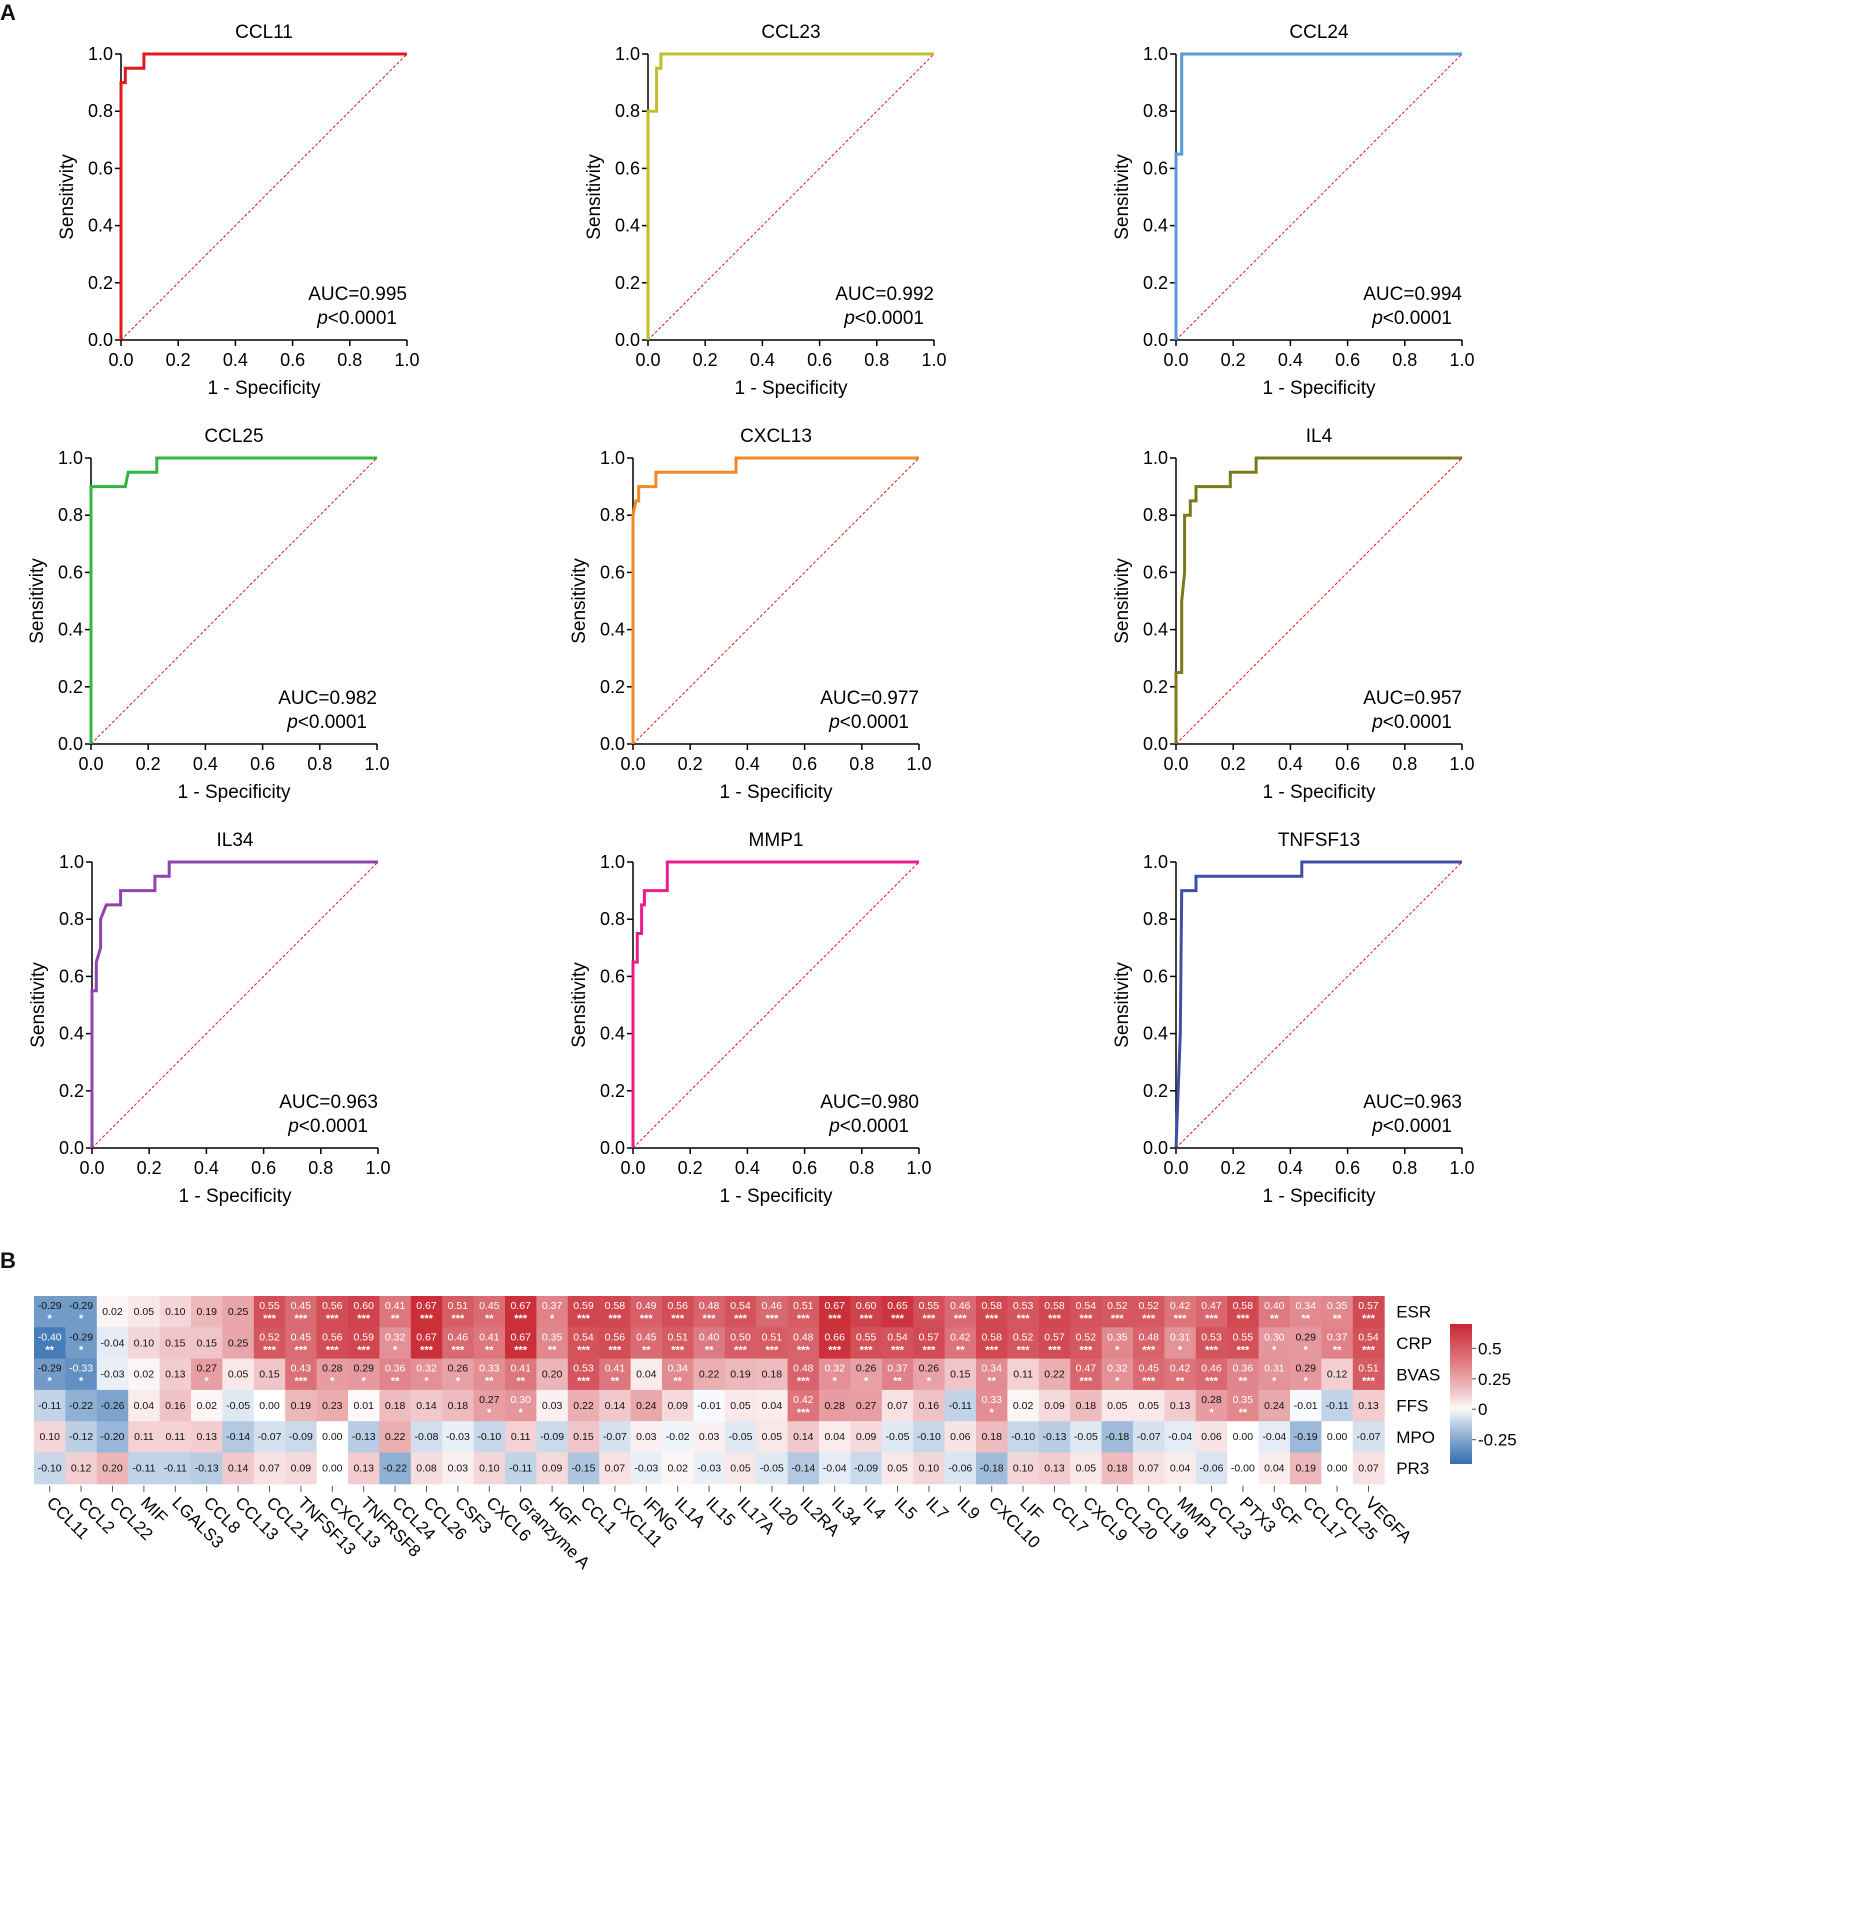 The width and height of the screenshot is (1854, 1921). Describe the element at coordinates (1243, 1400) in the screenshot. I see `heatmap-value: 0.35` at that location.